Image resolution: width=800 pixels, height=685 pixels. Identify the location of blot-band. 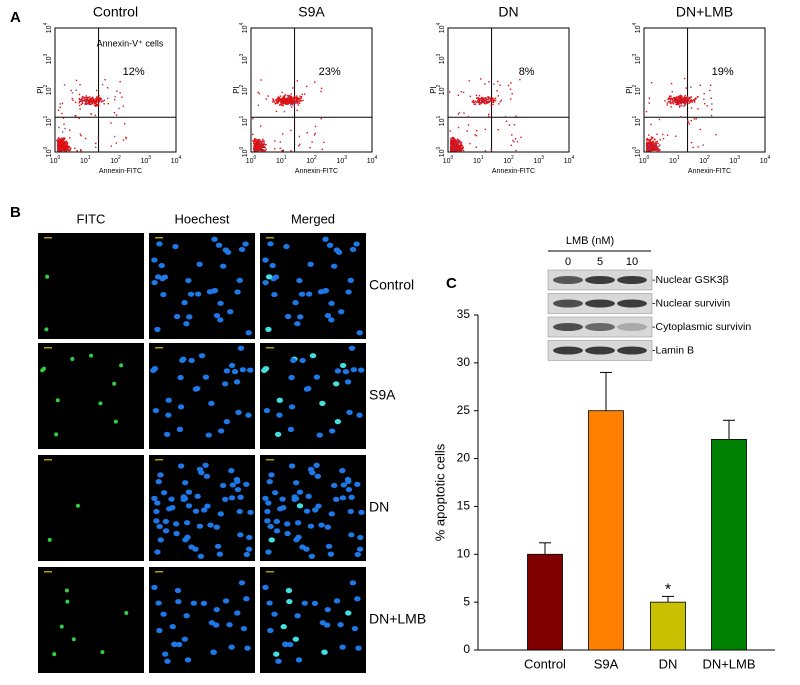
(632, 351).